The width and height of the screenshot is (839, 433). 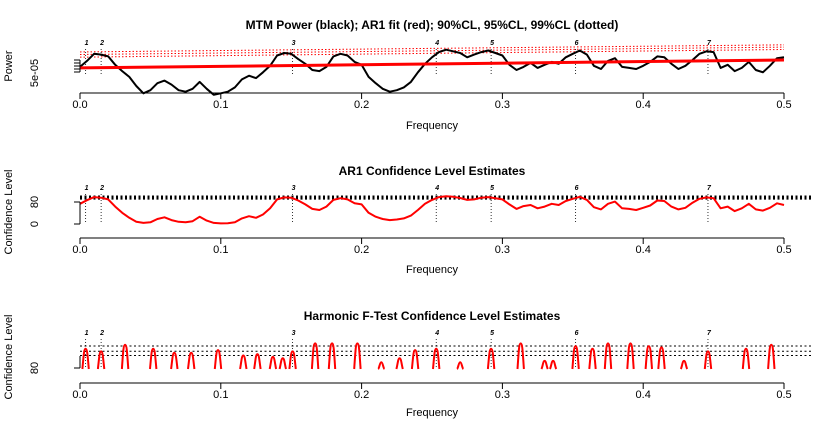 What do you see at coordinates (428, 356) in the screenshot?
I see `ftest-series` at bounding box center [428, 356].